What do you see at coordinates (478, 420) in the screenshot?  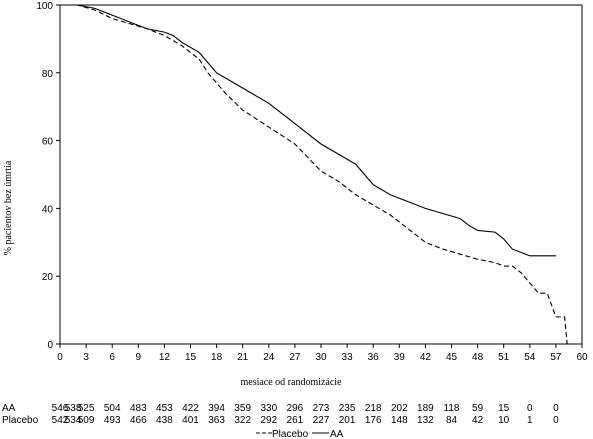 I see `risk-count: 42` at bounding box center [478, 420].